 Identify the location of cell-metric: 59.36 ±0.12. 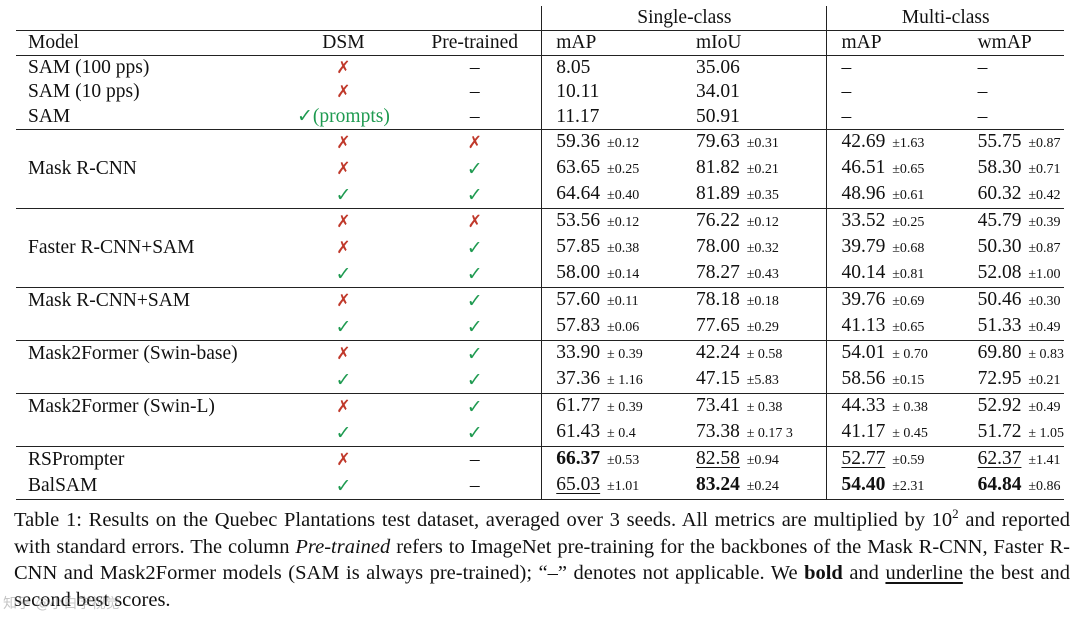
(612, 142).